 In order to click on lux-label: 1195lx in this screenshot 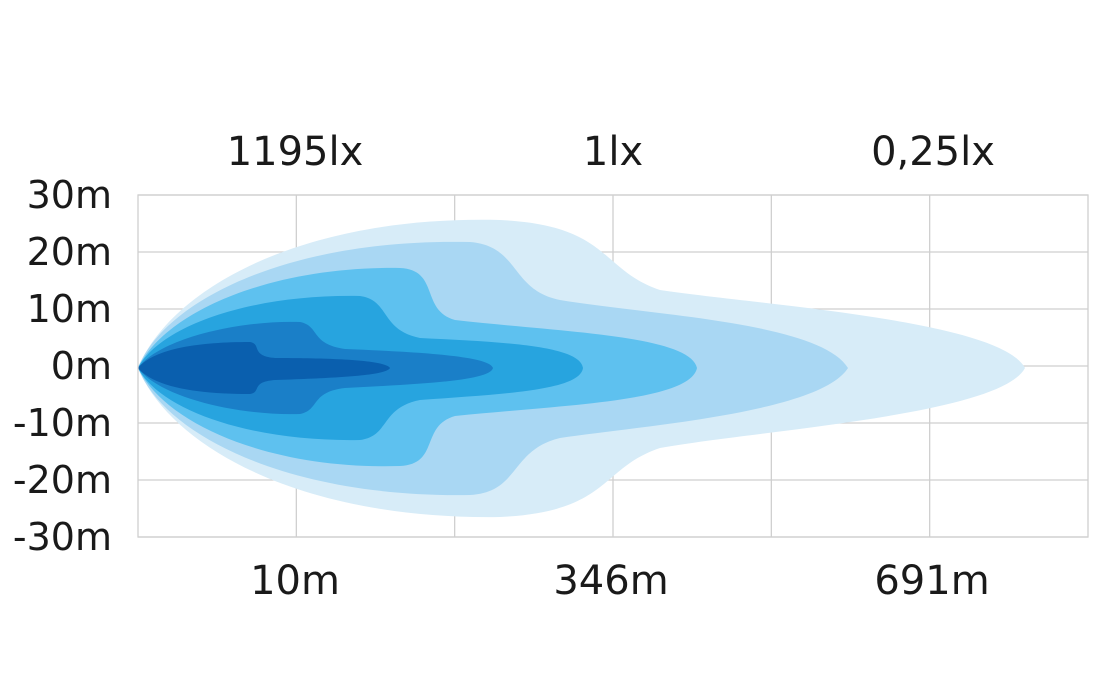, I will do `click(295, 152)`.